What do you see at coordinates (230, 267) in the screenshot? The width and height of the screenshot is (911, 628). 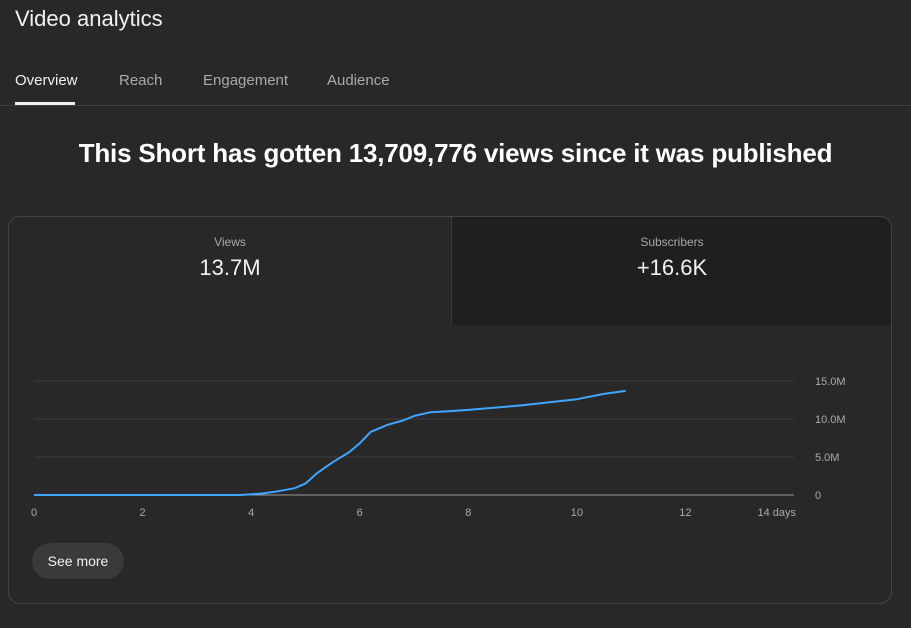 I see `views-value: 13.7M` at bounding box center [230, 267].